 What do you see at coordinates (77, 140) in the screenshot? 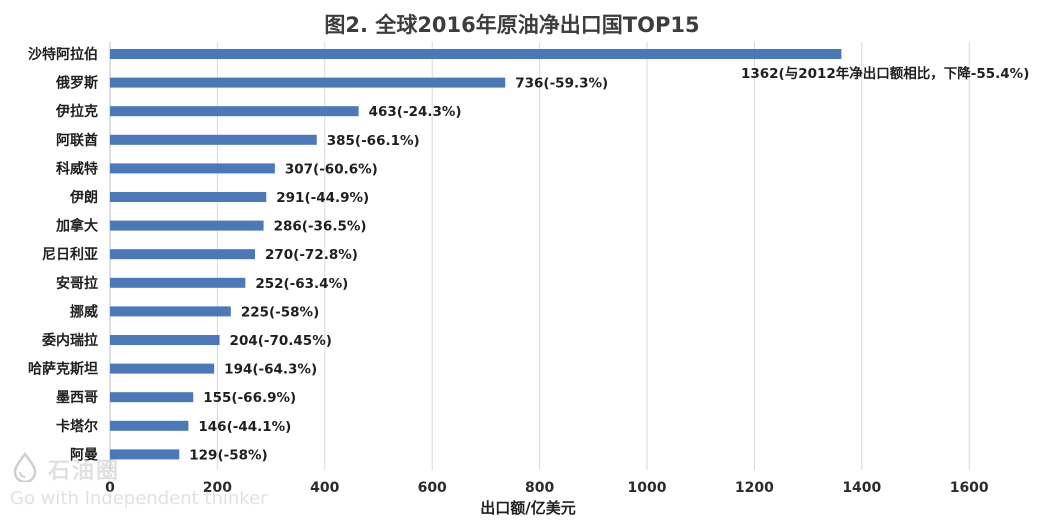
I see `category-label: 阿联酋` at bounding box center [77, 140].